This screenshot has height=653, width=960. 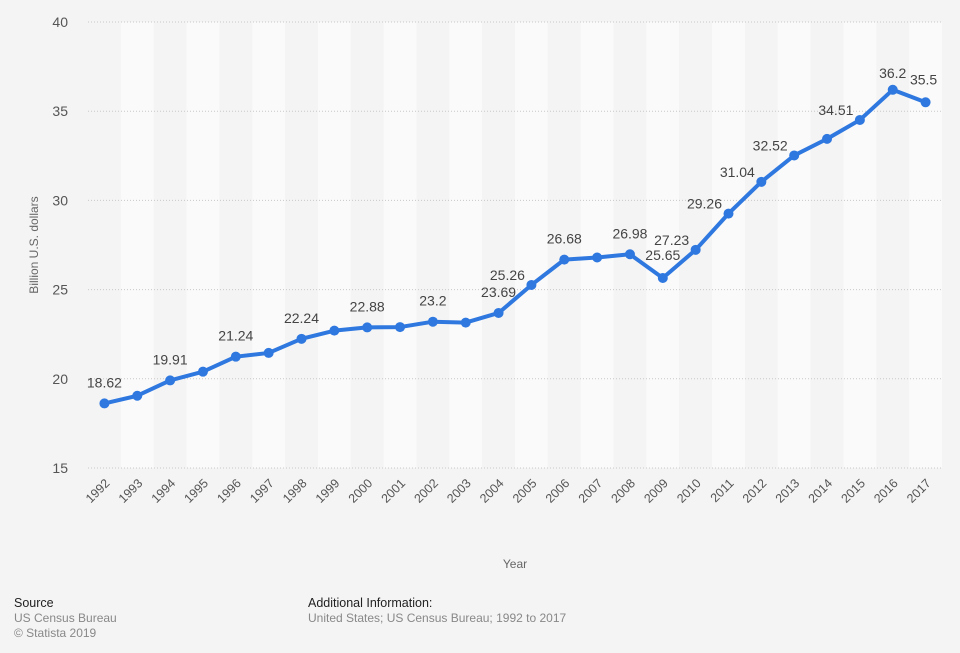 I want to click on x-tick-label: 2014, so click(x=821, y=491).